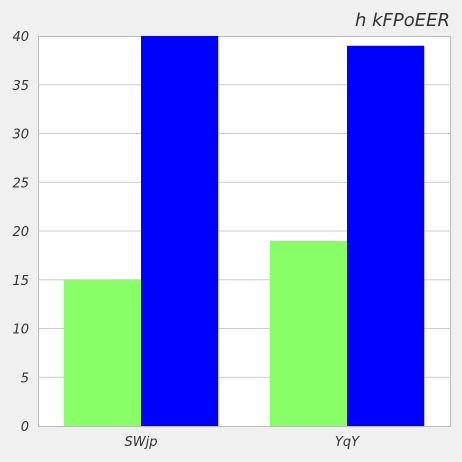 The height and width of the screenshot is (462, 462). What do you see at coordinates (308, 333) in the screenshot?
I see `bar-series-0-YqY` at bounding box center [308, 333].